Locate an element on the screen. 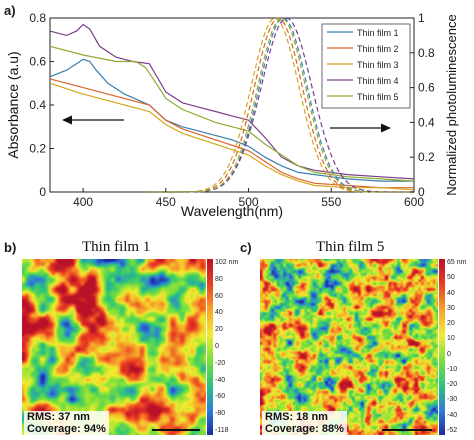 The height and width of the screenshot is (440, 474). y-right-tick-label: 0 is located at coordinates (421, 192).